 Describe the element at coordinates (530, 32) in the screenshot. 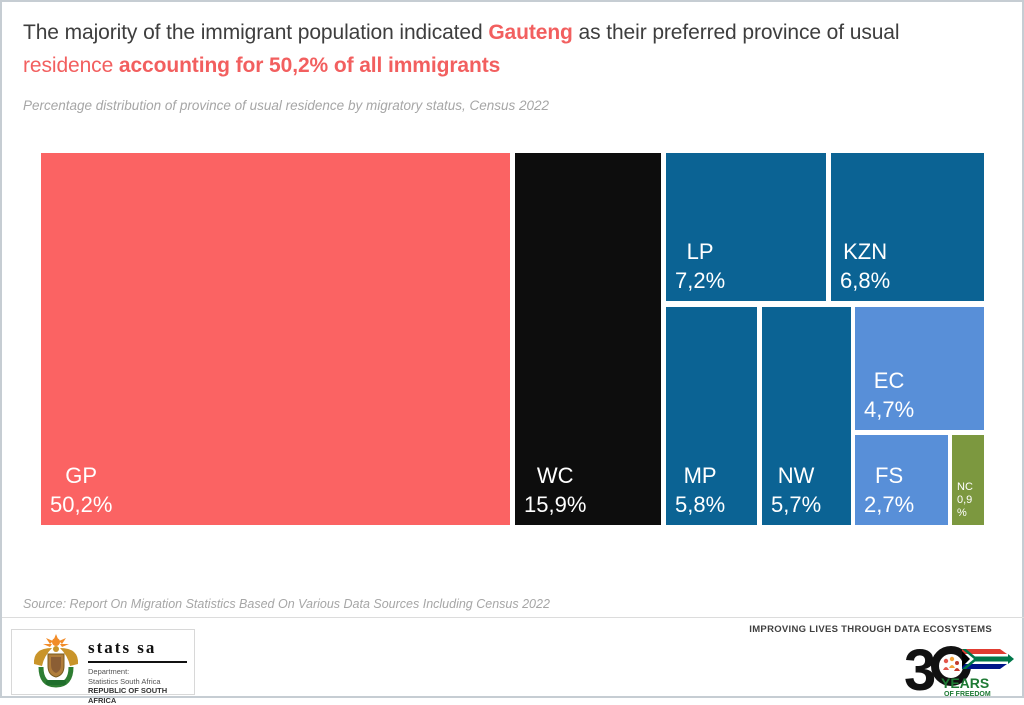

I see `title-highlight-gauteng: Gauteng` at that location.